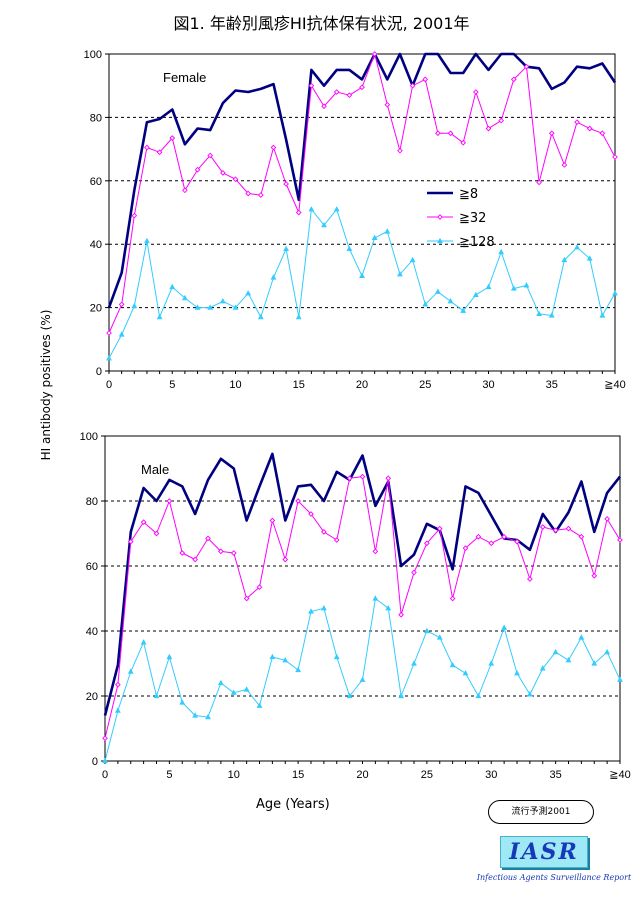  Describe the element at coordinates (95, 762) in the screenshot. I see `y-tick-label: 0` at that location.